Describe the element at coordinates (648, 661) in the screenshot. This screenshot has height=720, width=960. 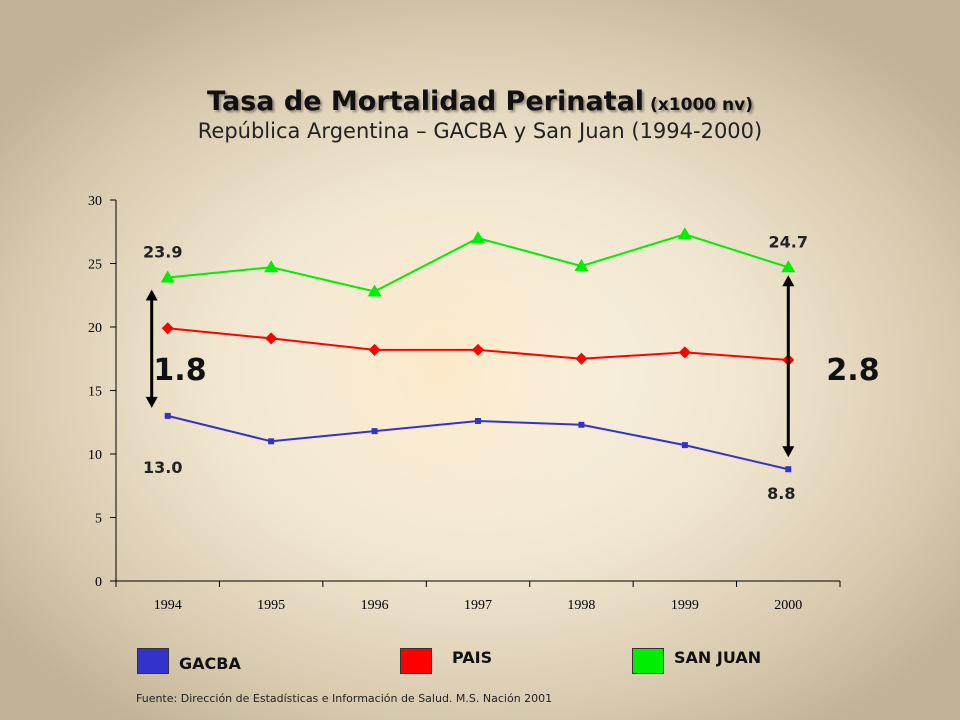
I see `legend-swatch-san-juan` at that location.